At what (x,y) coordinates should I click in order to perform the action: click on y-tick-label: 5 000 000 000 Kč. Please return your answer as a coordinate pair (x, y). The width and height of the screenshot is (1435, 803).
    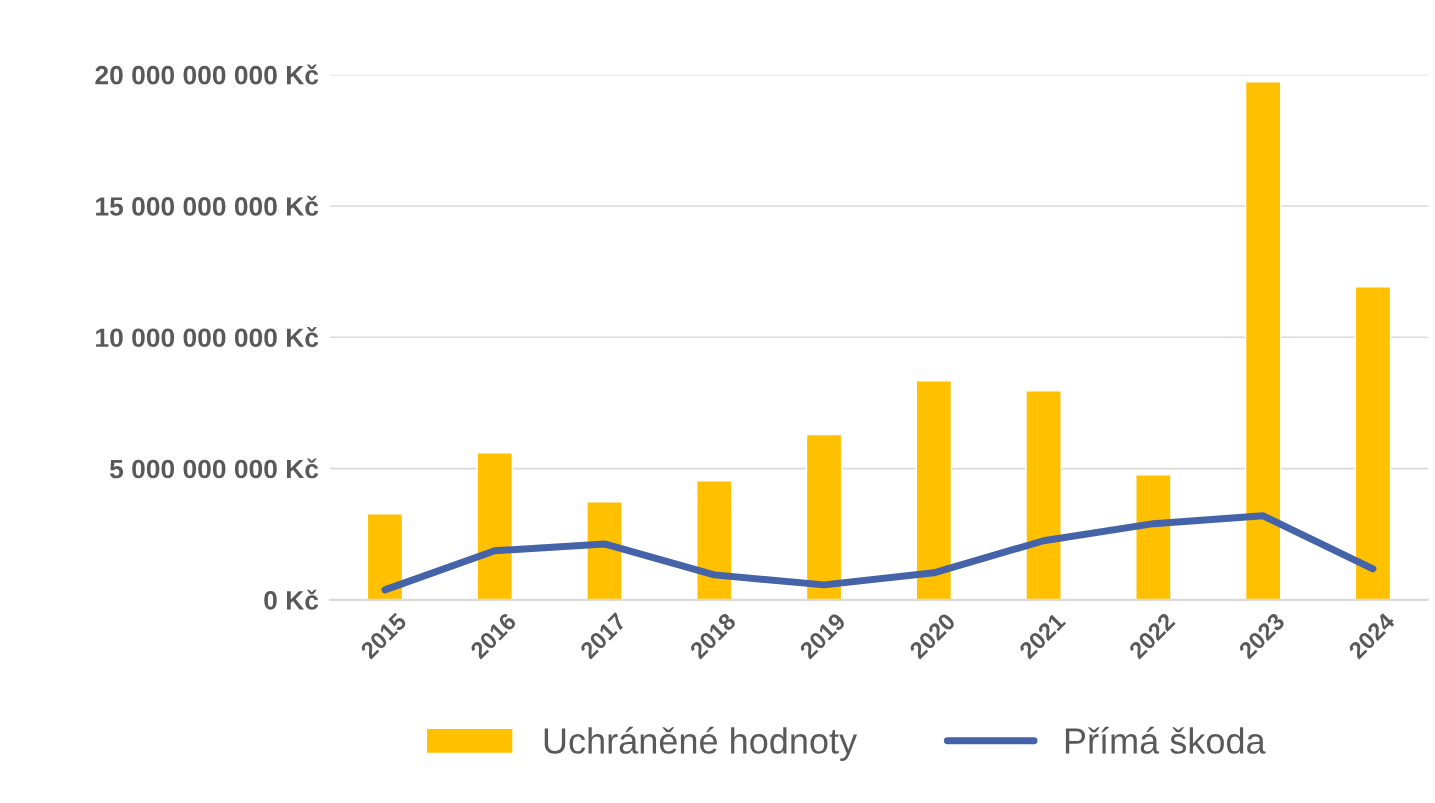
    Looking at the image, I should click on (214, 468).